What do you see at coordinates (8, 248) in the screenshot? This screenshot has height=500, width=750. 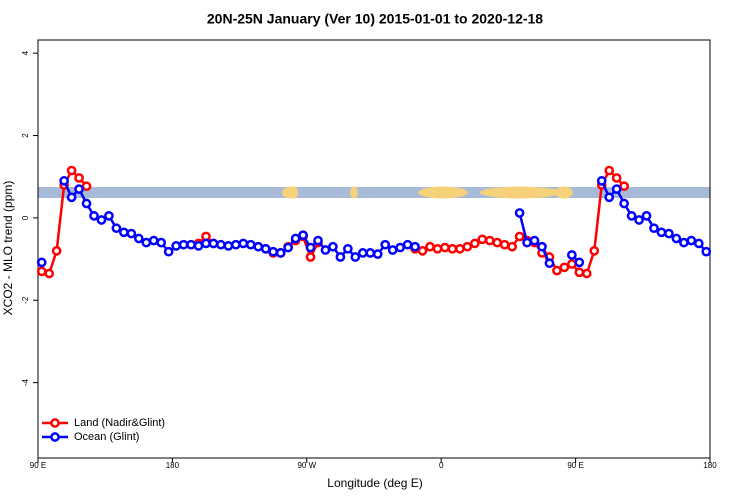 I see `y-axis-label: XCO2 - MLO trend (ppm)` at bounding box center [8, 248].